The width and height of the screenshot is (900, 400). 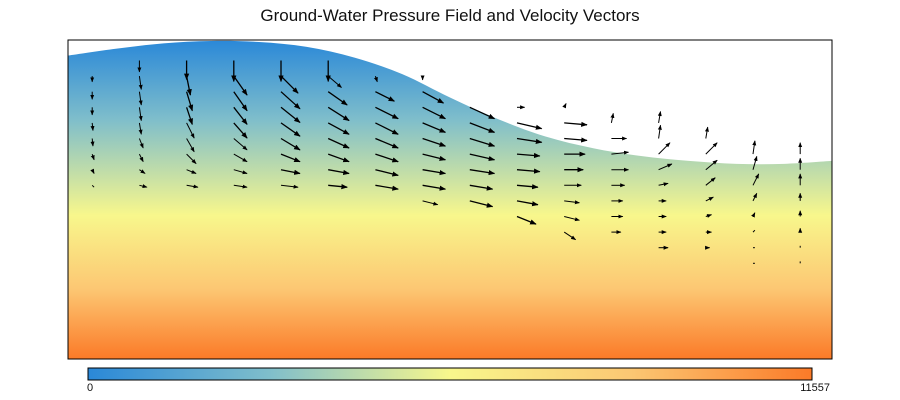 What do you see at coordinates (815, 388) in the screenshot?
I see `colorbar-max-label: 11557` at bounding box center [815, 388].